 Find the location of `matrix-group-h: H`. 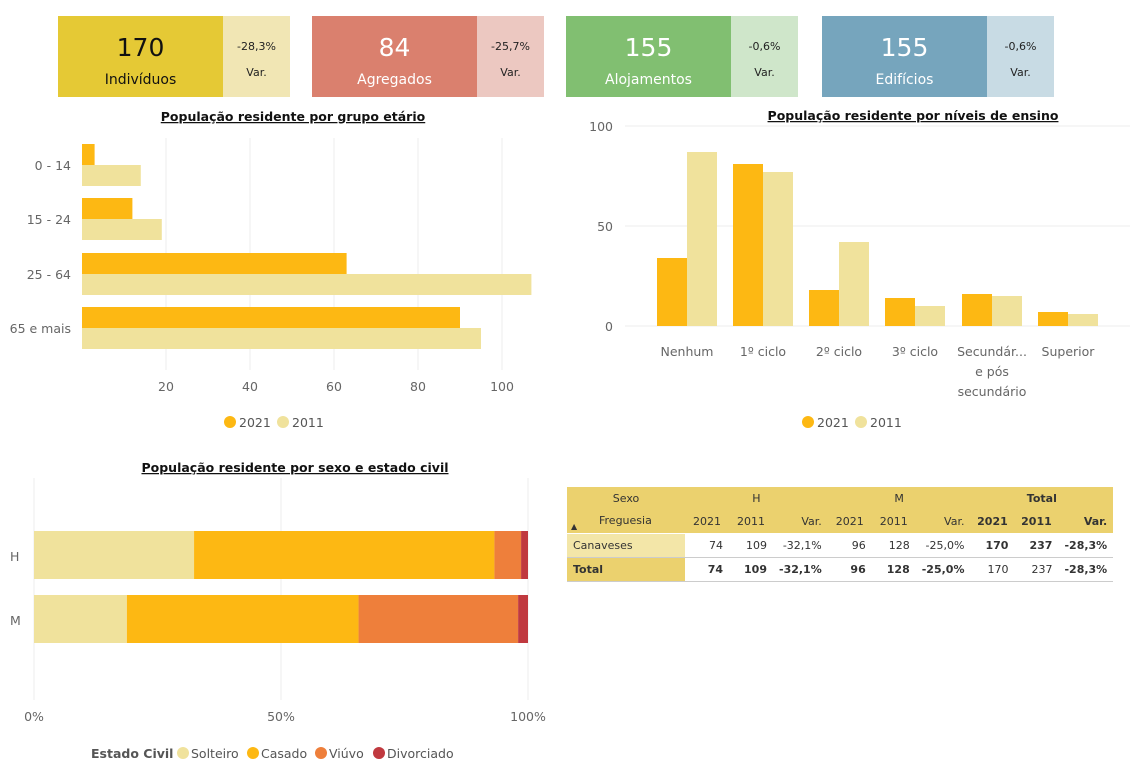

matrix-group-h: H is located at coordinates (756, 498).